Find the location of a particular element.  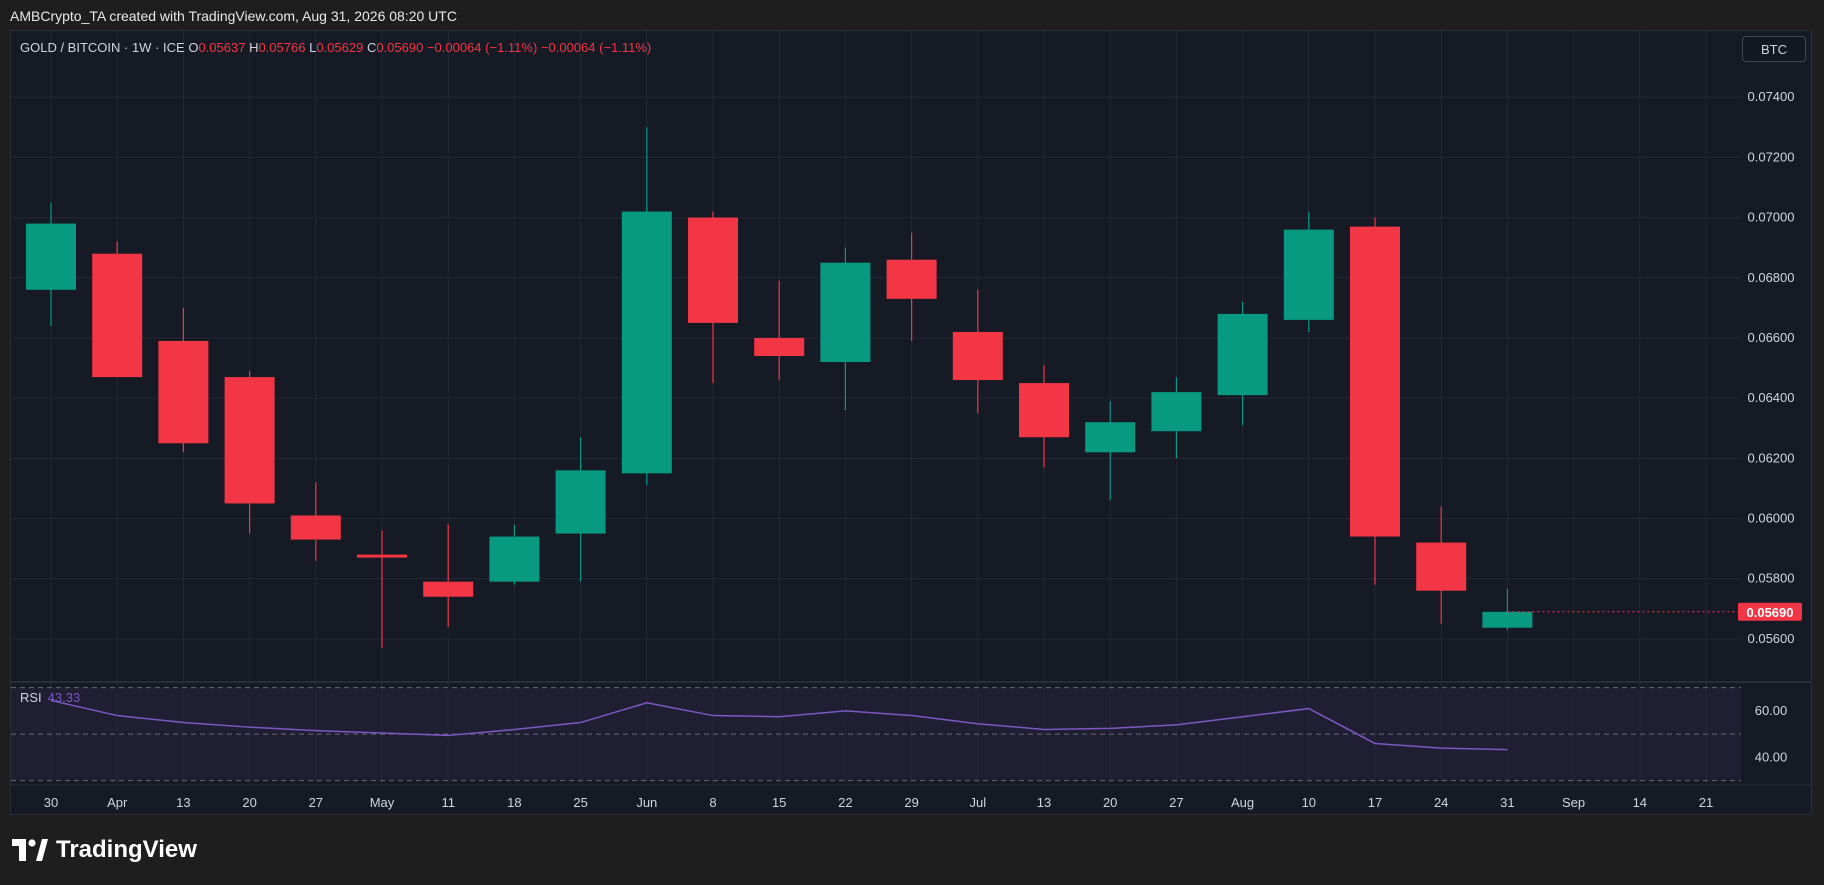

rsi-line is located at coordinates (779, 725).